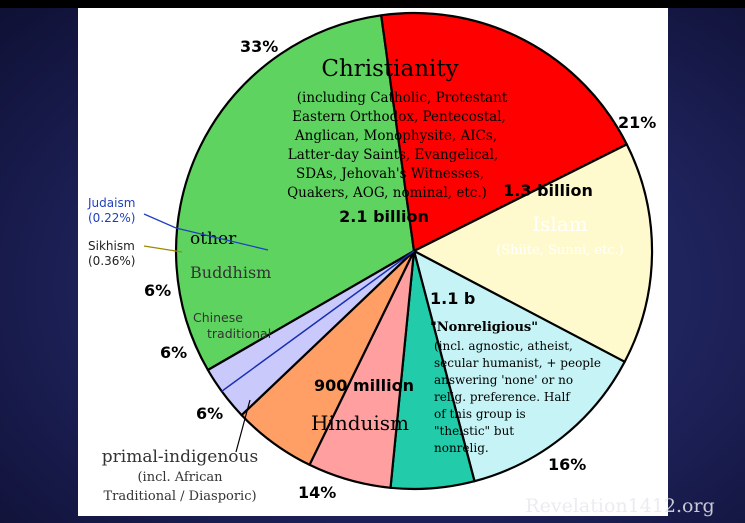 The width and height of the screenshot is (745, 523). What do you see at coordinates (399, 117) in the screenshot?
I see `christianity-detail-line: Eastern Orthodox, Pentecostal,` at bounding box center [399, 117].